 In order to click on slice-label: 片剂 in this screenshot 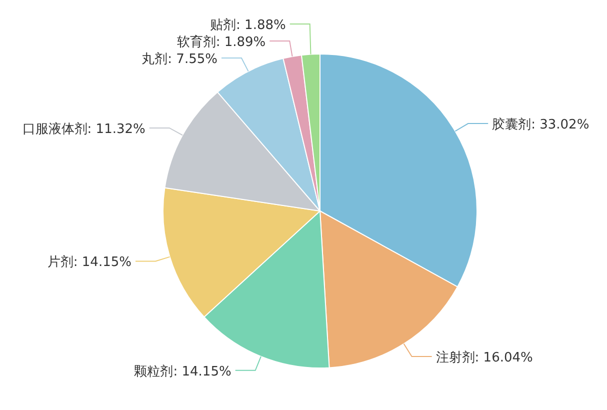, I will do `click(60, 262)`.